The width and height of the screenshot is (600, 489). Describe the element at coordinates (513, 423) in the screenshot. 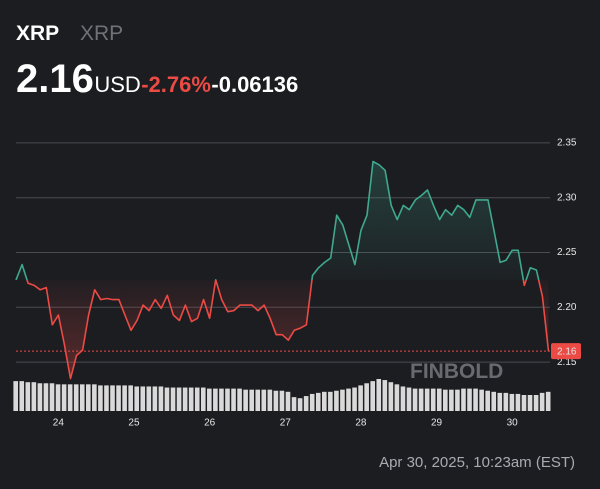

I see `x-tick-label: 30` at that location.